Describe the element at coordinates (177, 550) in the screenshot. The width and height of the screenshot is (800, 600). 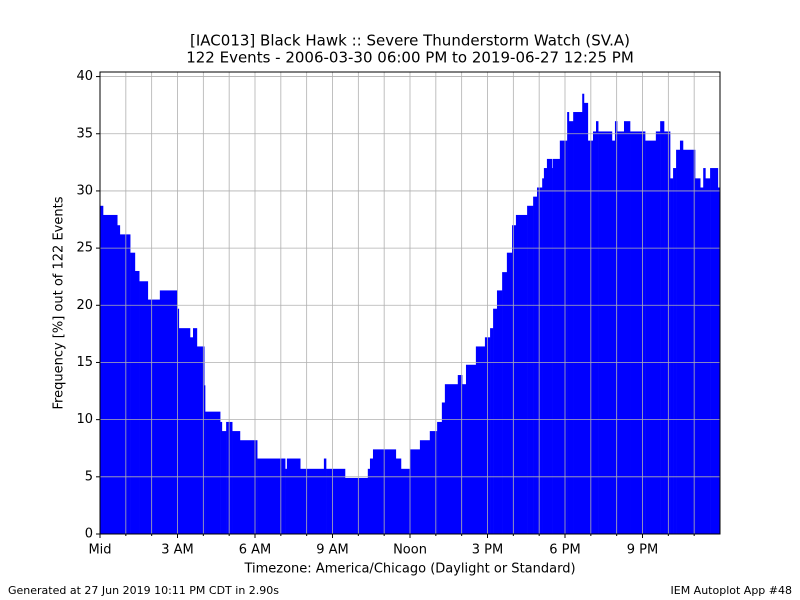
I see `x-tick-label: 3 AM` at that location.